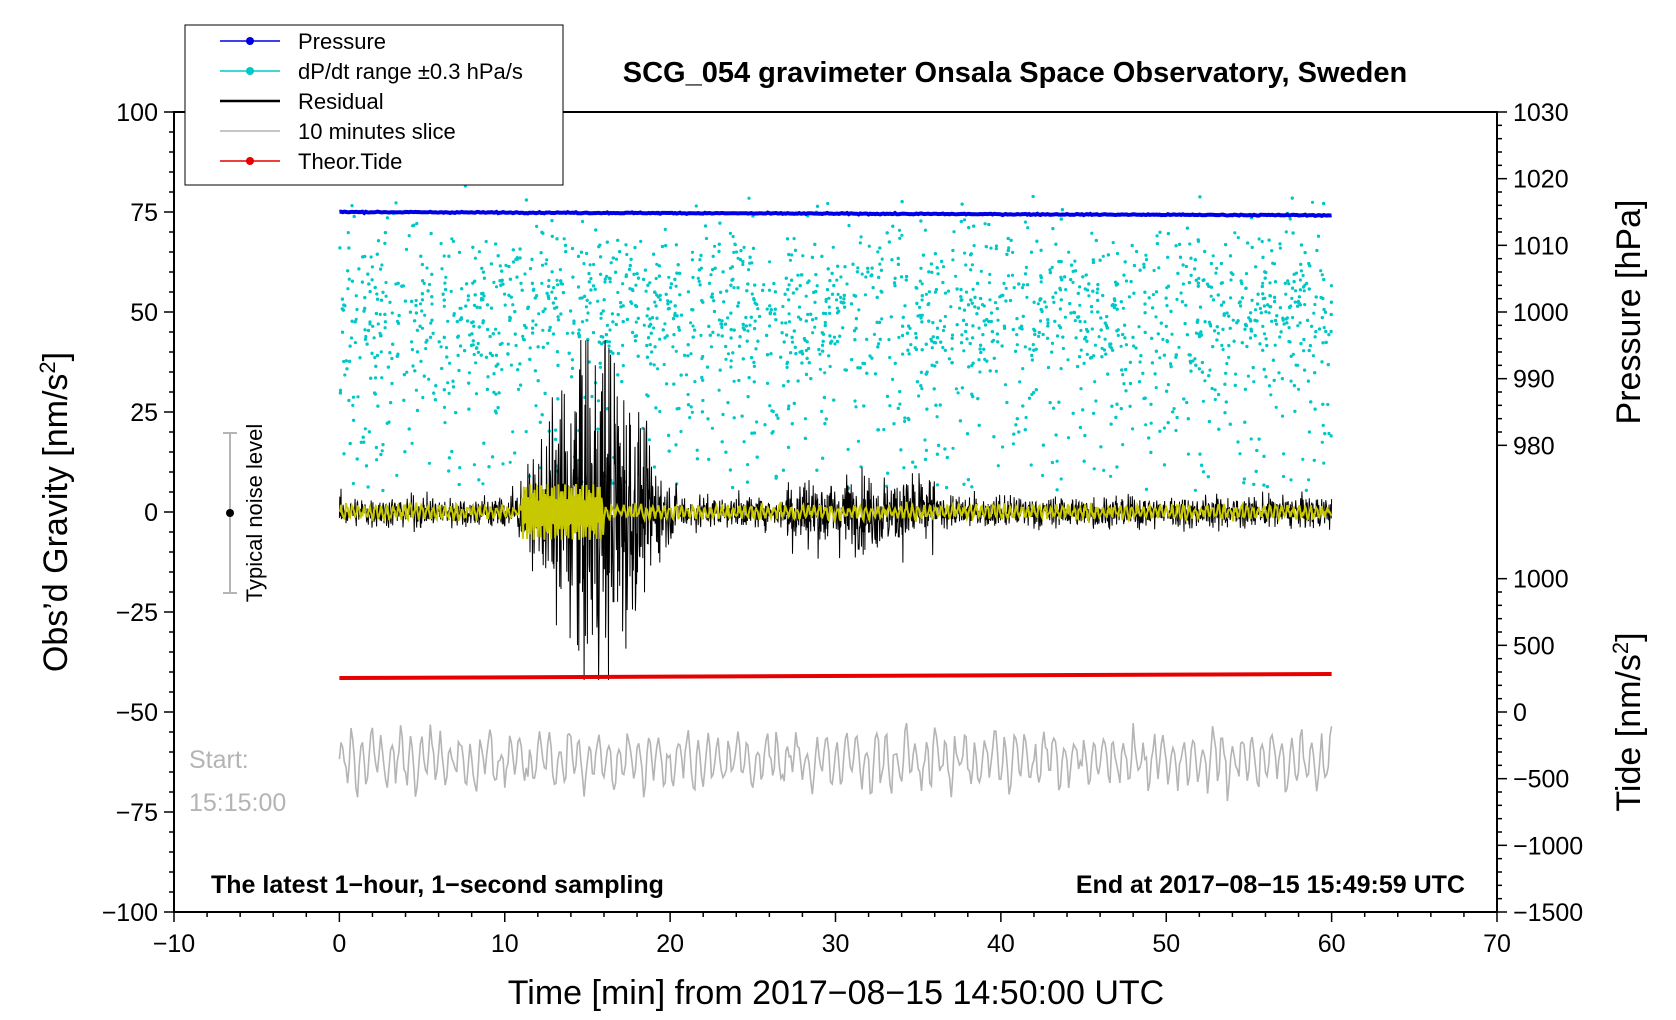 The width and height of the screenshot is (1676, 1020). What do you see at coordinates (1534, 646) in the screenshot?
I see `tide-tick-label: 500` at bounding box center [1534, 646].